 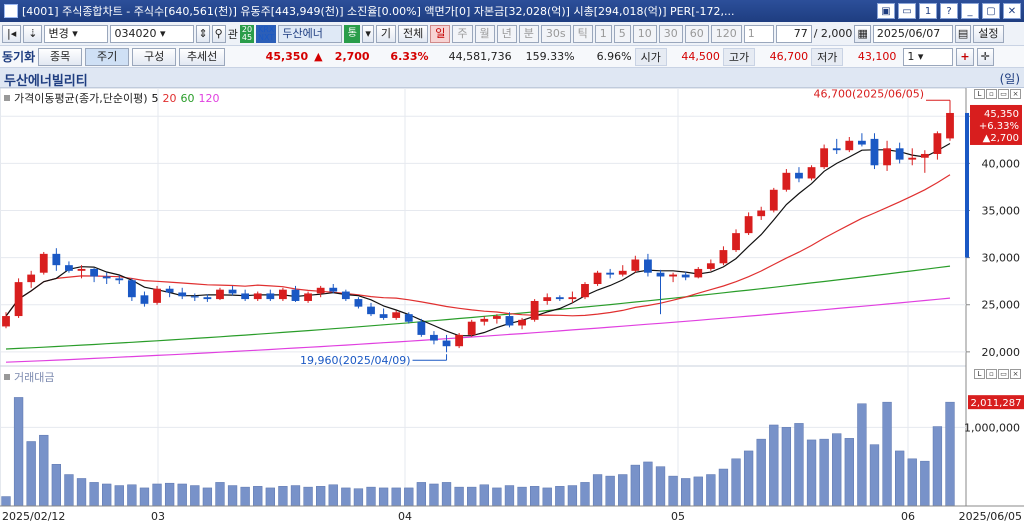 What do you see at coordinates (758, 33) in the screenshot?
I see `spin-input: 1` at bounding box center [758, 33].